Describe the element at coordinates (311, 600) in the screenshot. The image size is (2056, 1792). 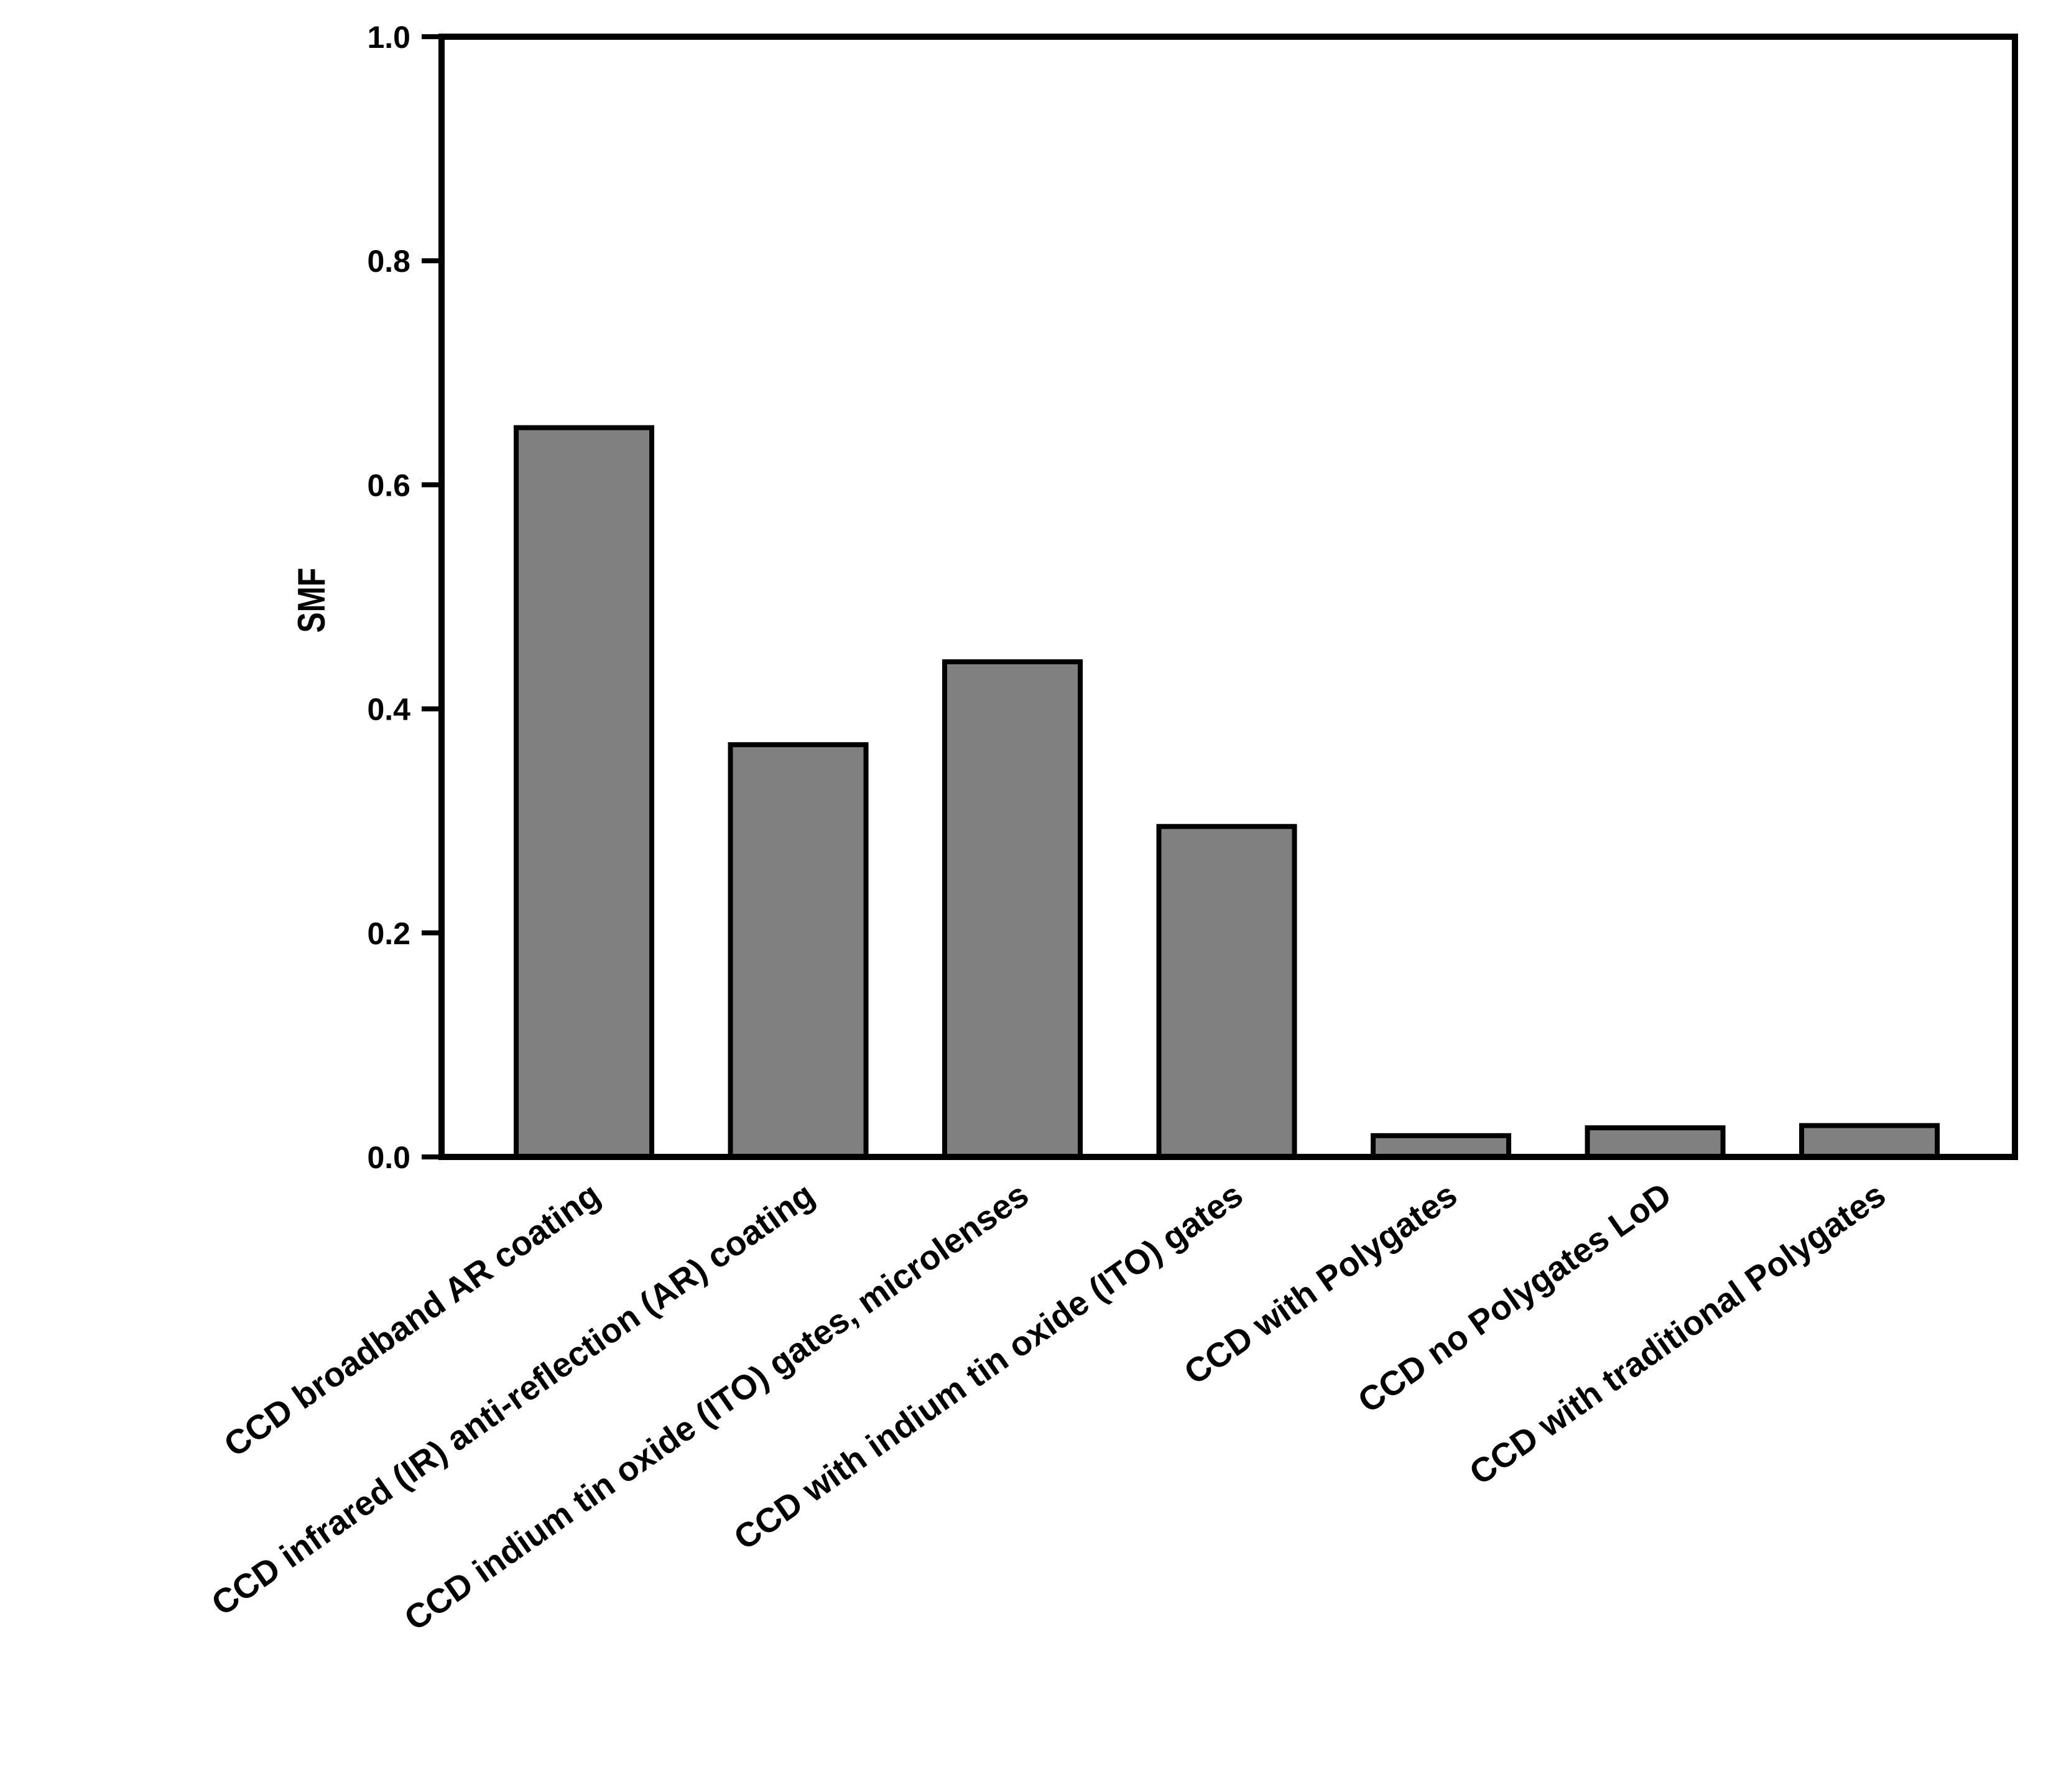
I see `y-axis-label: SMF` at that location.